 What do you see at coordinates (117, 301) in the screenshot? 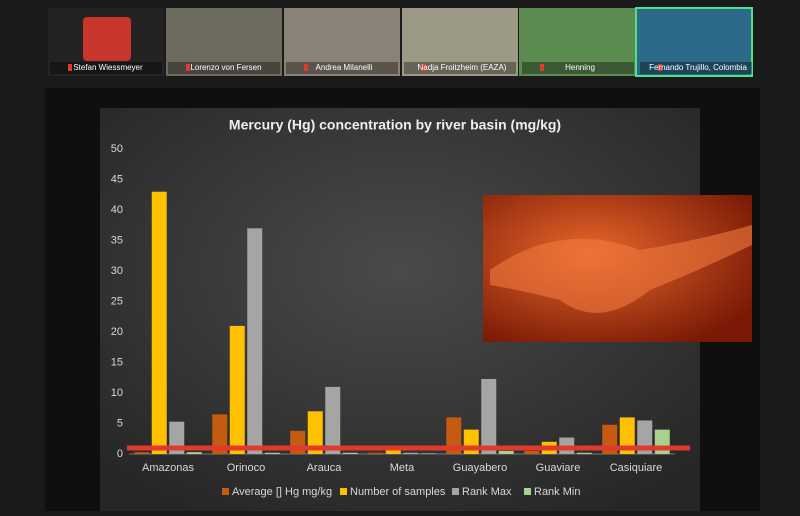
I see `y-tick-label: 25` at bounding box center [117, 301].